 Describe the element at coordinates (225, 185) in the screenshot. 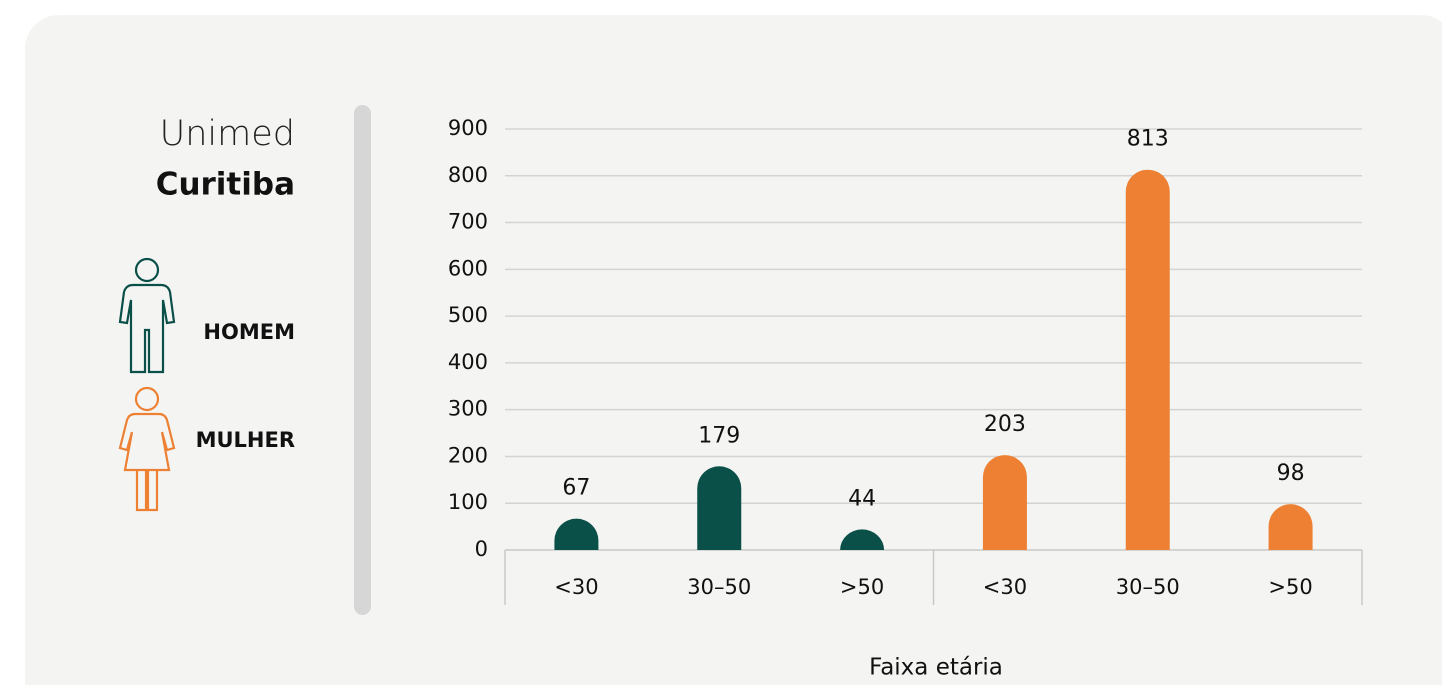

I see `chart-subtitle: Curitiba` at that location.